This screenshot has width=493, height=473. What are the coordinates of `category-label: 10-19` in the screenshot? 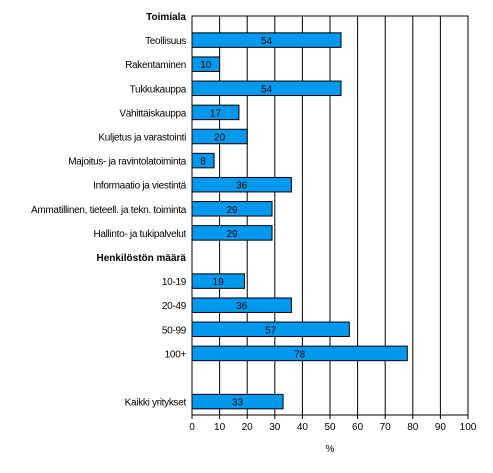 It's located at (174, 282).